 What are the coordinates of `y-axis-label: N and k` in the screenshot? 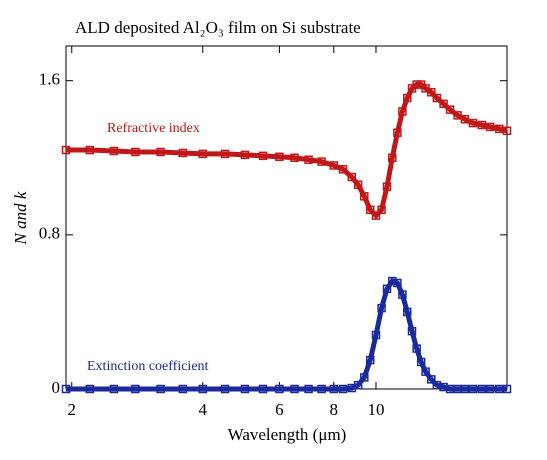 It's located at (20, 218).